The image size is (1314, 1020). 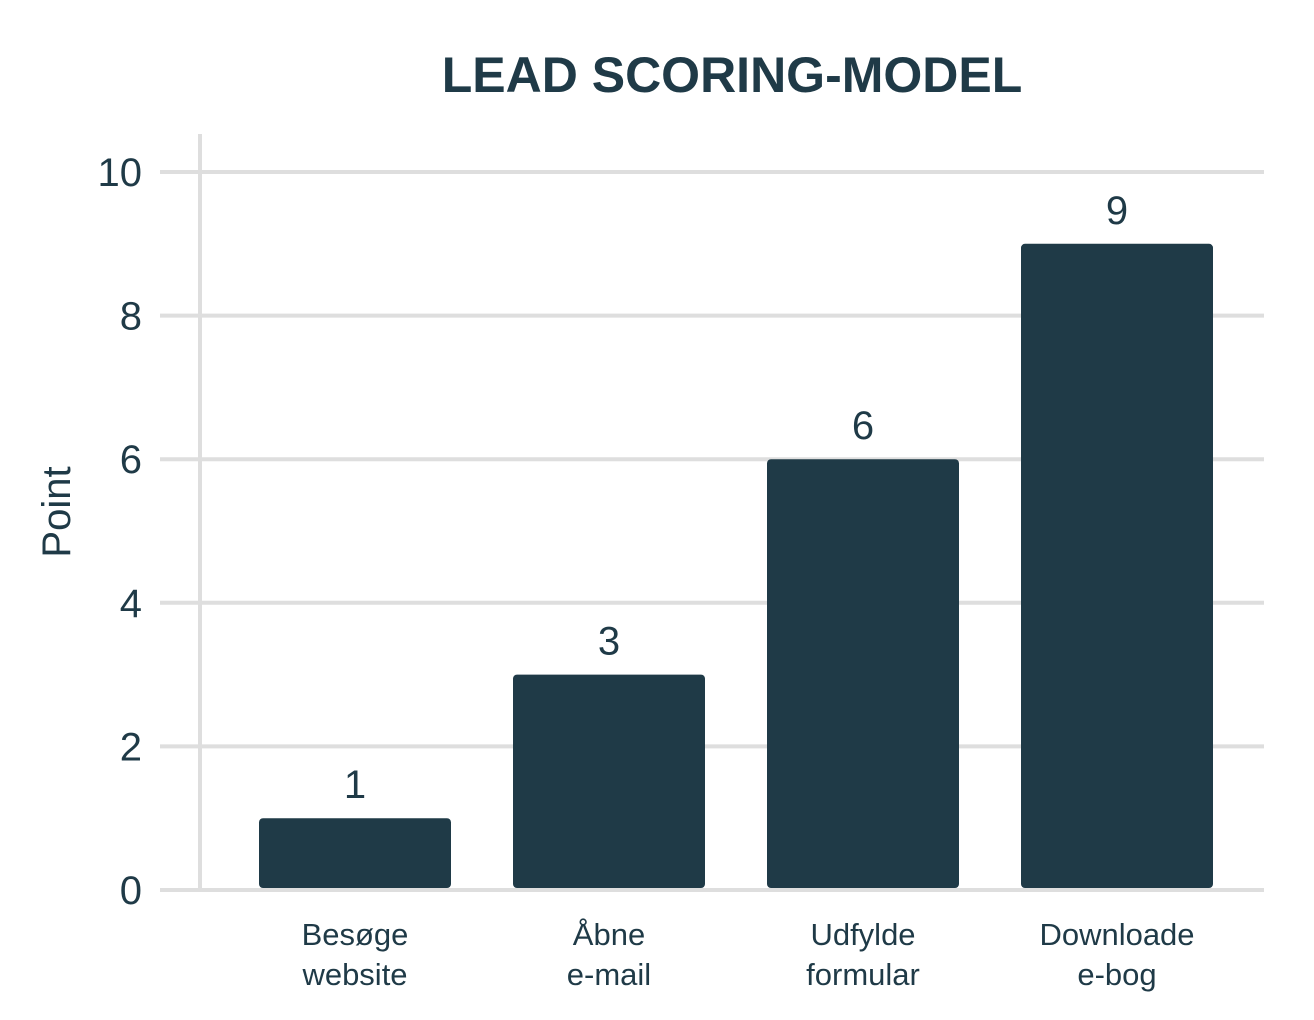 I want to click on y-tick-label: 0, so click(x=131, y=891).